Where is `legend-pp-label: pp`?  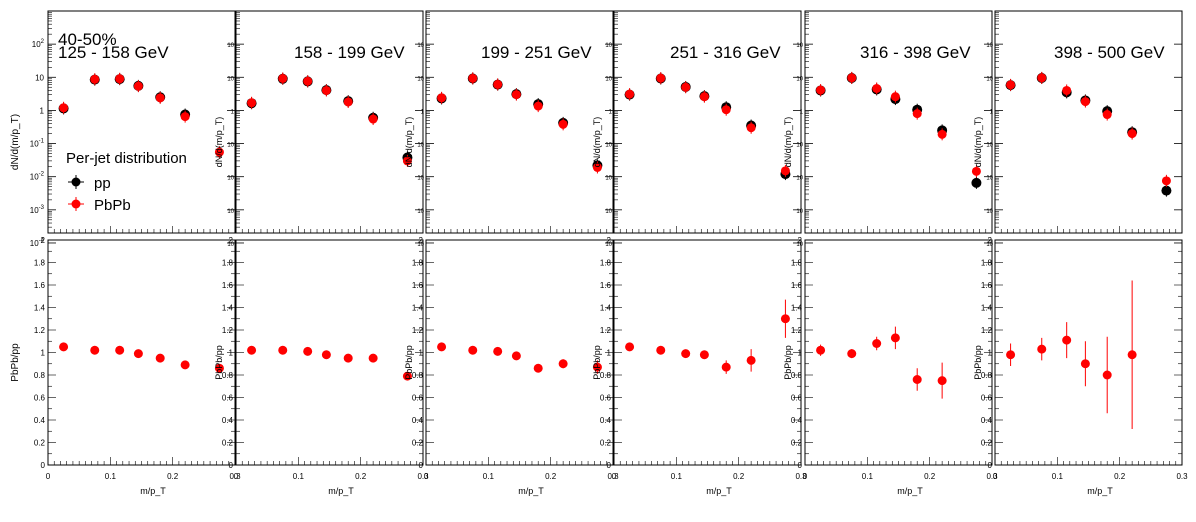 legend-pp-label: pp is located at coordinates (102, 183).